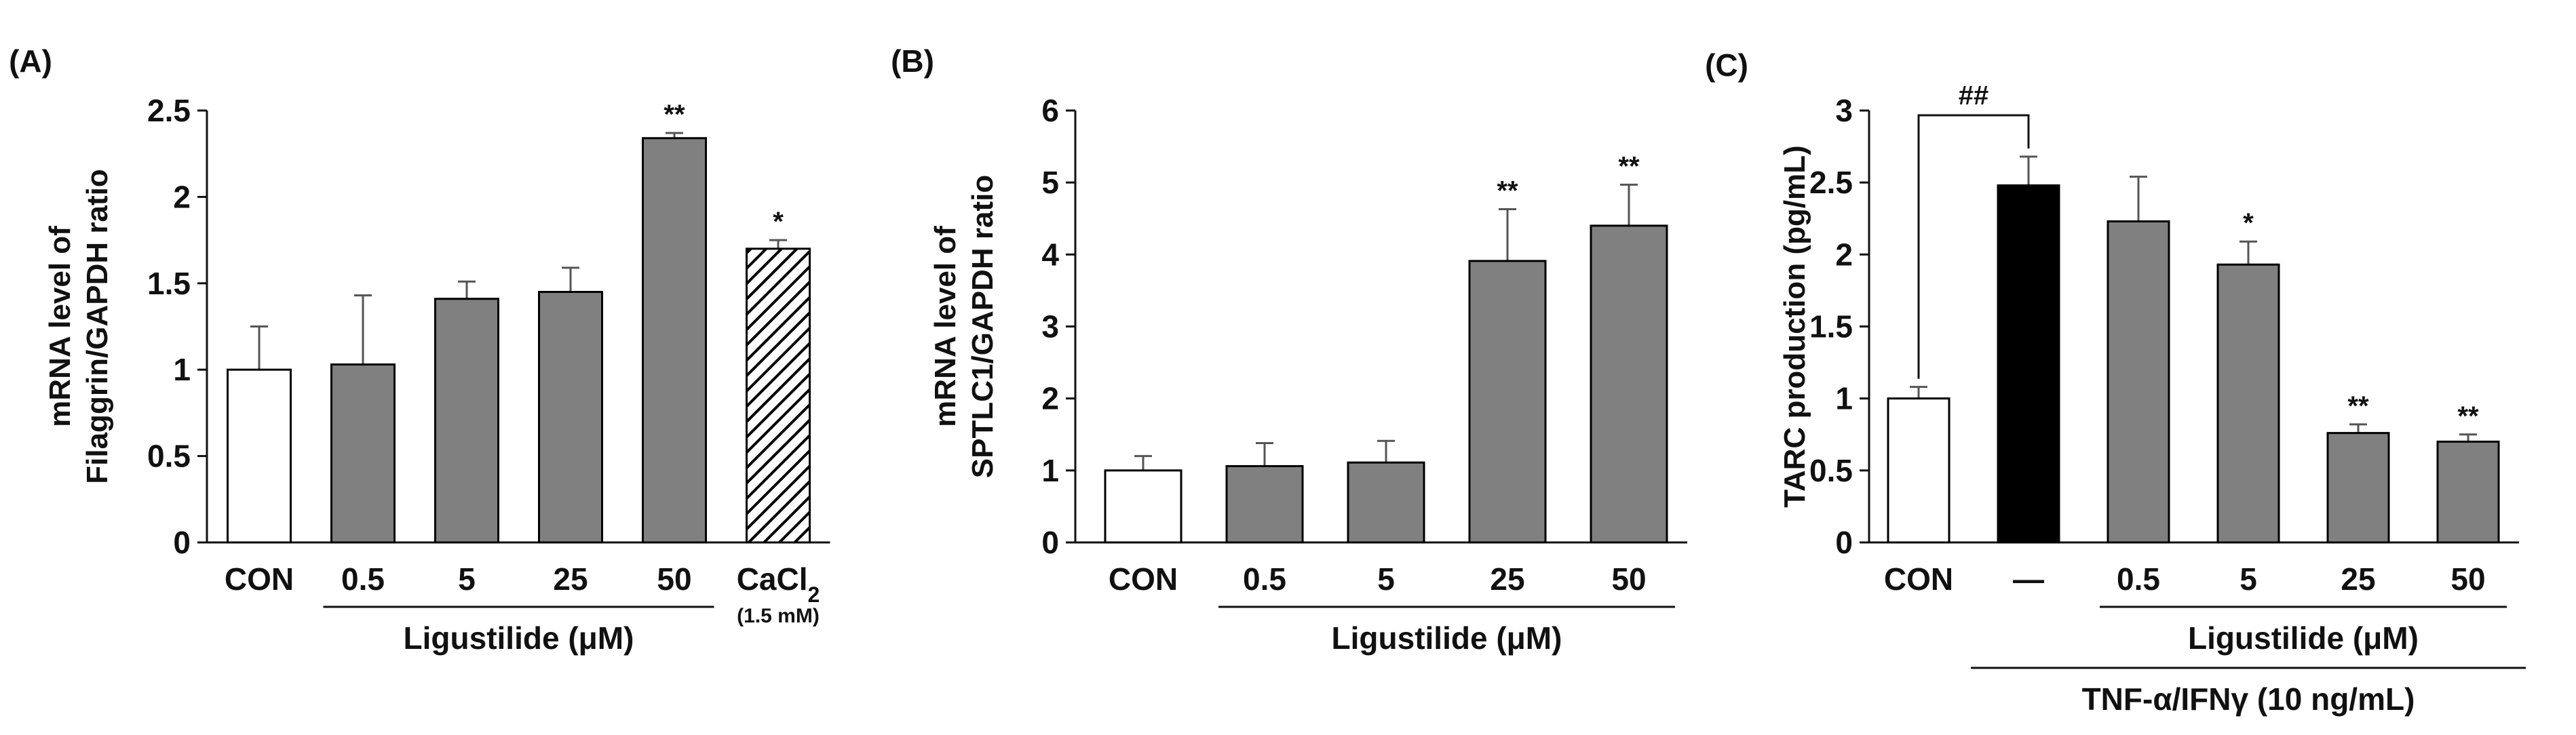  Describe the element at coordinates (778, 616) in the screenshot. I see `x-category-sublabel: (1.5 mM)` at that location.